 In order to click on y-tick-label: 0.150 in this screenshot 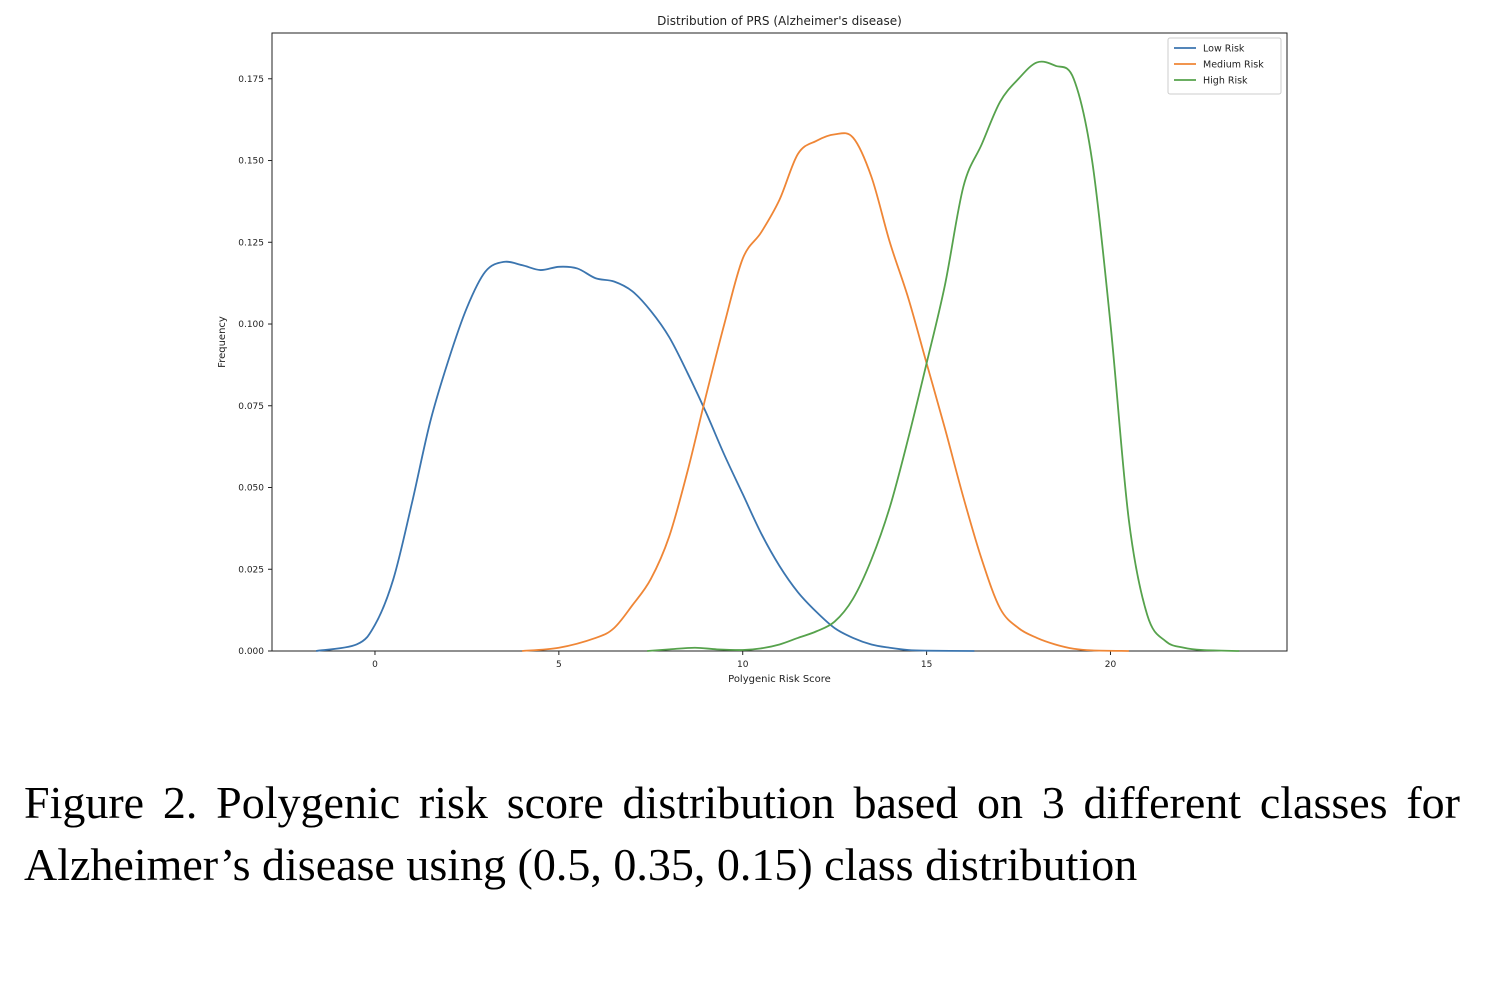, I will do `click(251, 162)`.